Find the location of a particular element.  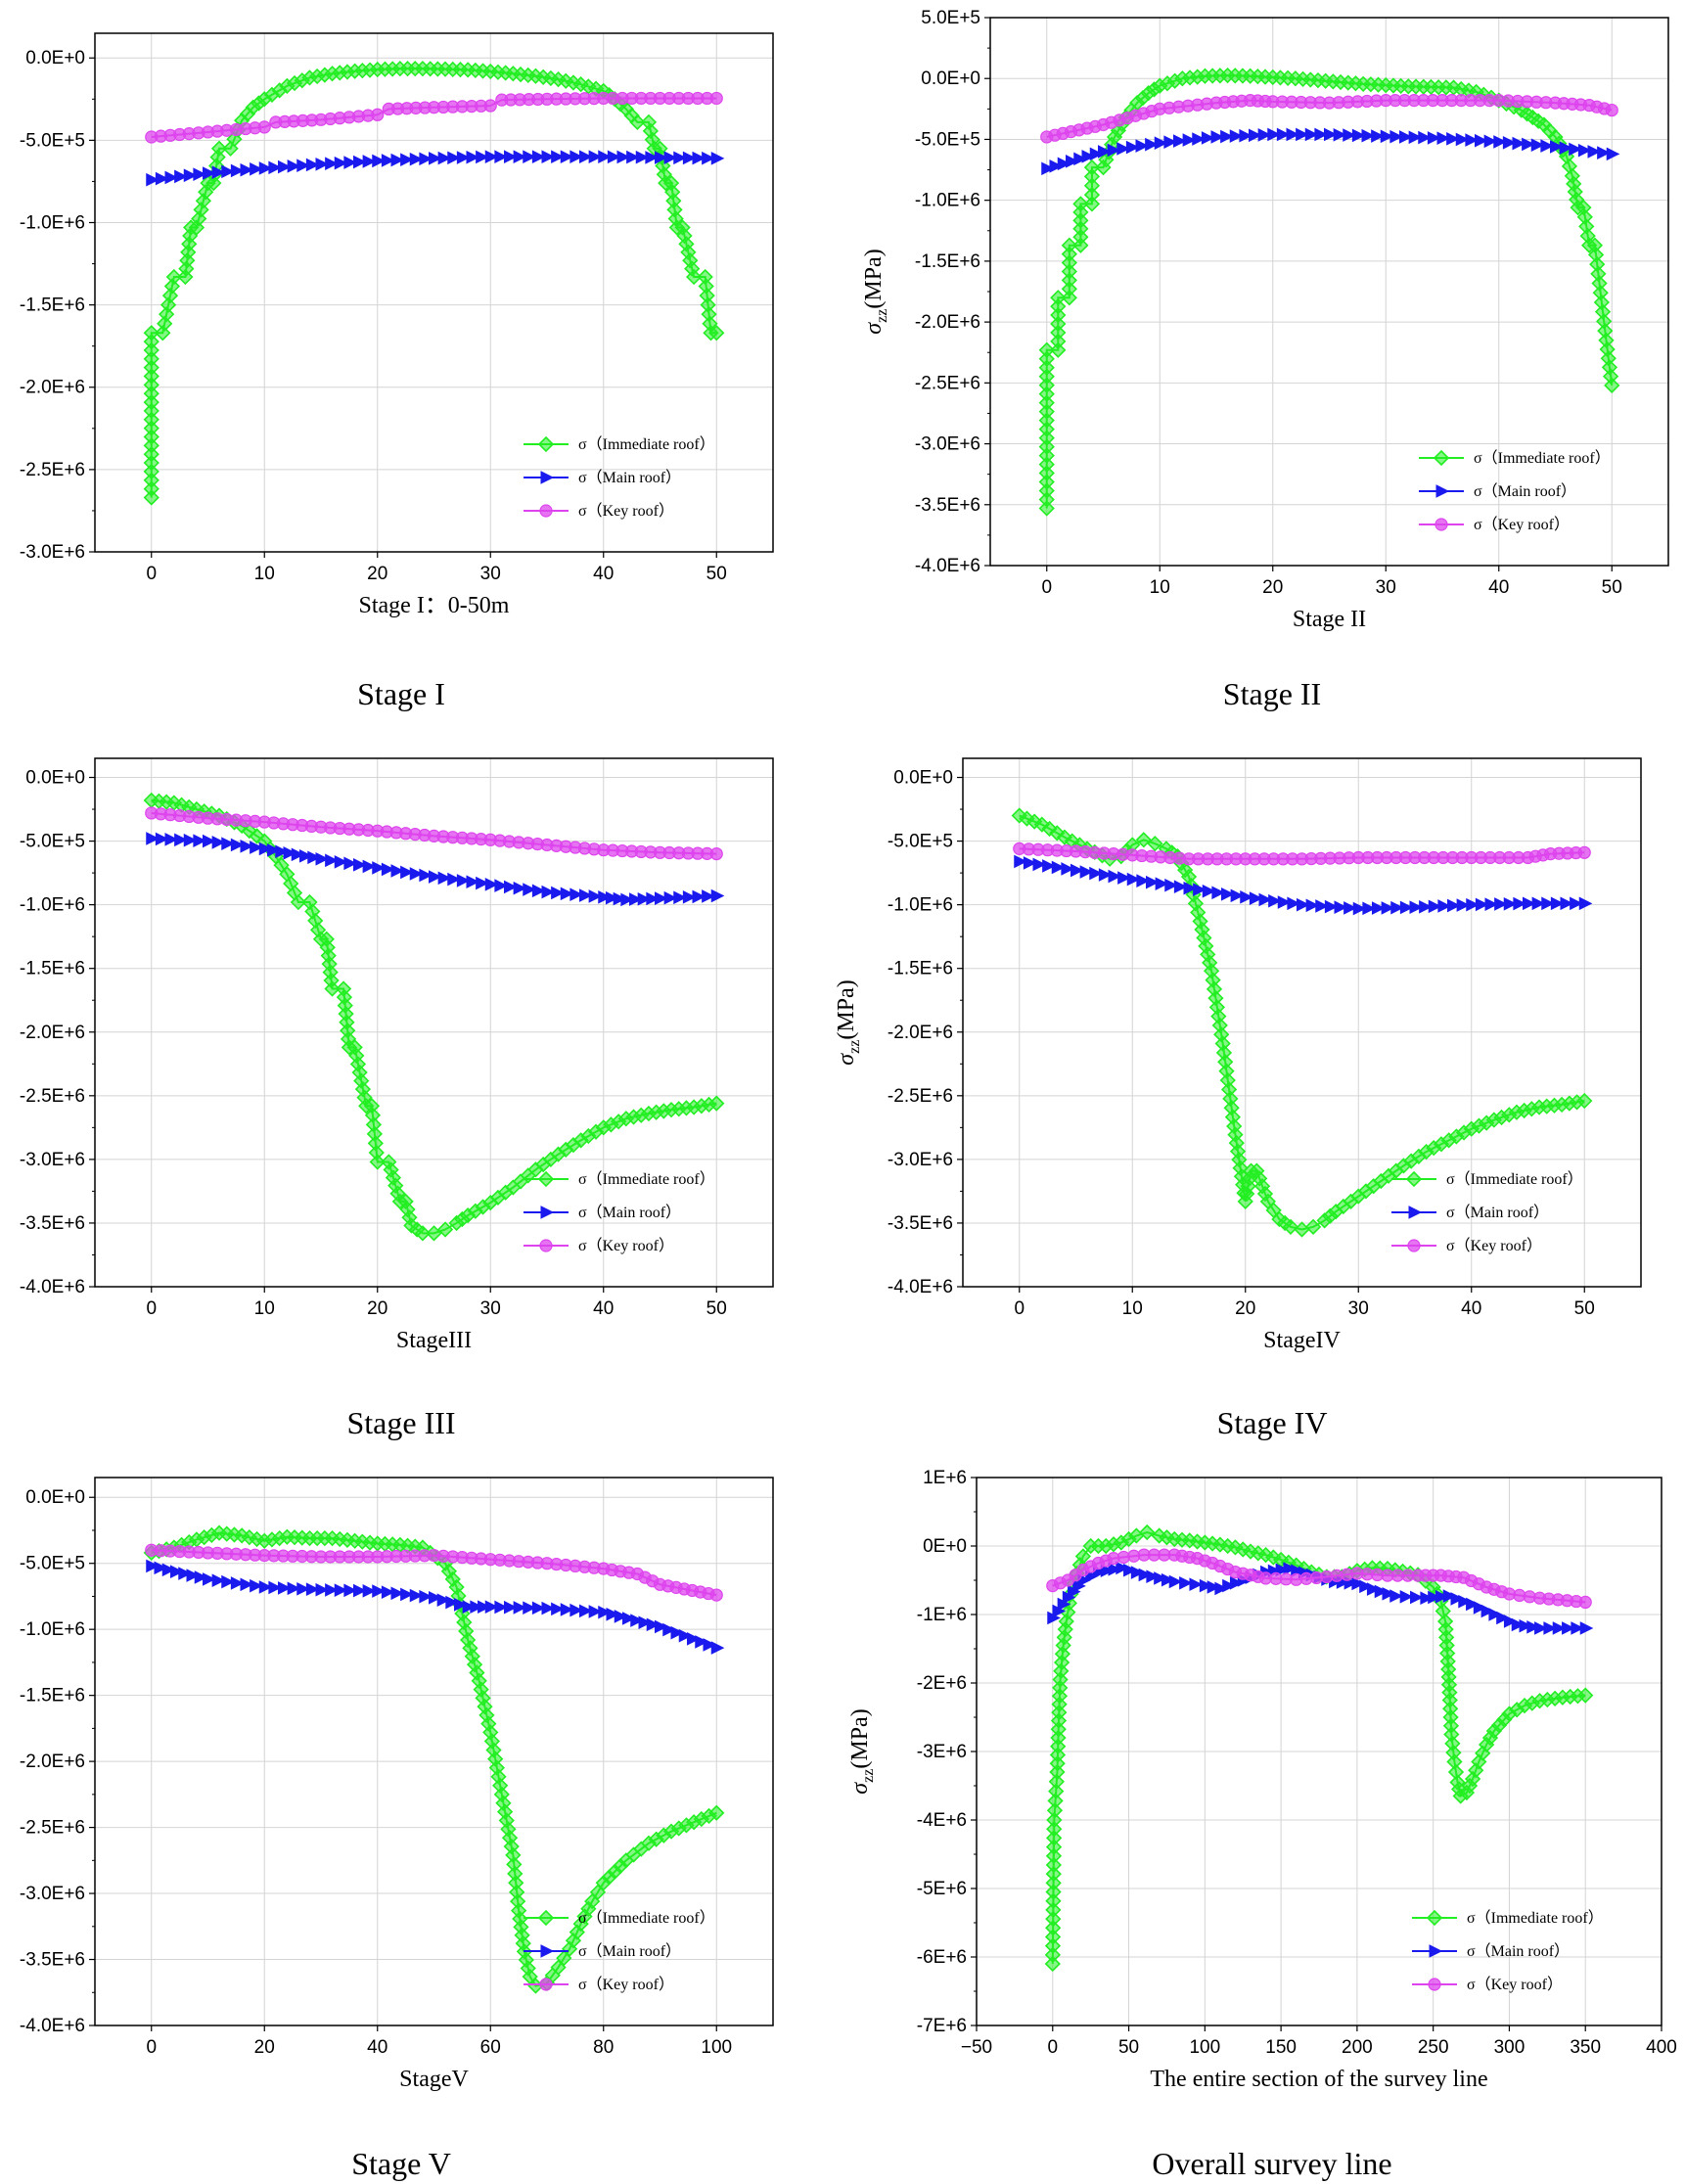

legend-marker-immediate is located at coordinates (1441, 458).